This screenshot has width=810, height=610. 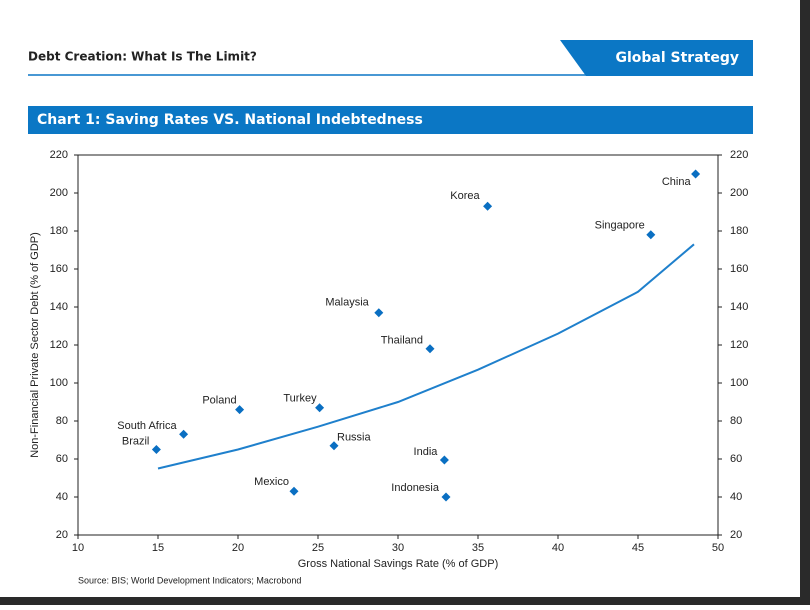 I want to click on y2-tick-label: 140, so click(x=739, y=307).